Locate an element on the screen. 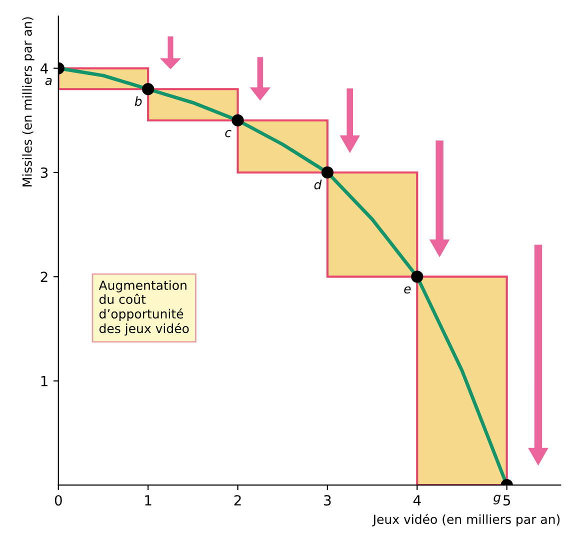  x-tick-label: 3 is located at coordinates (327, 500).